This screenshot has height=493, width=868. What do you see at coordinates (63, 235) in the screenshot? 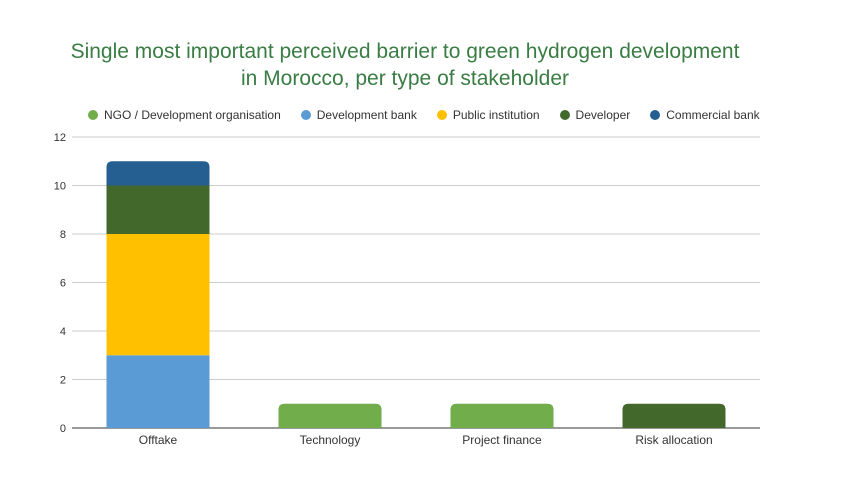
I see `y-tick-label: 8` at bounding box center [63, 235].